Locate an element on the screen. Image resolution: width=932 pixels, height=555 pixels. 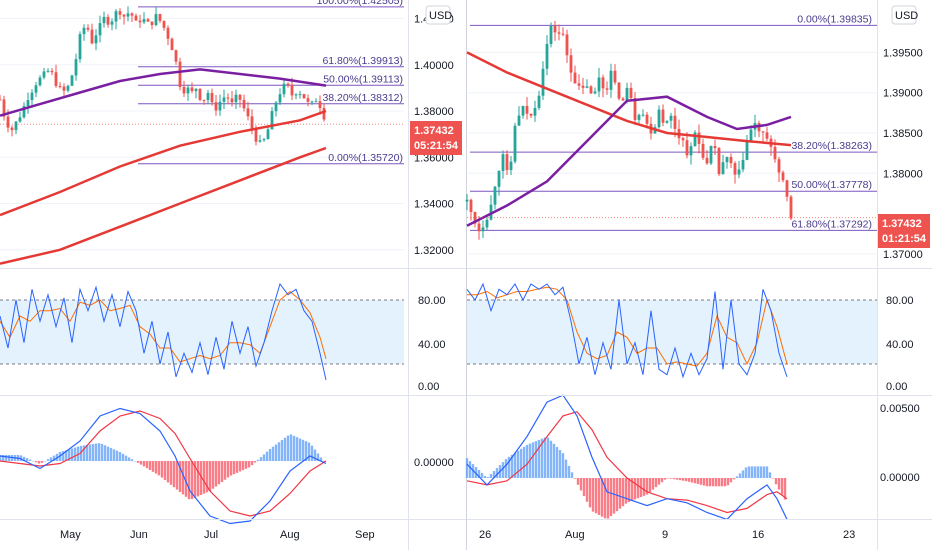
right-currency-button: USD is located at coordinates (904, 15).